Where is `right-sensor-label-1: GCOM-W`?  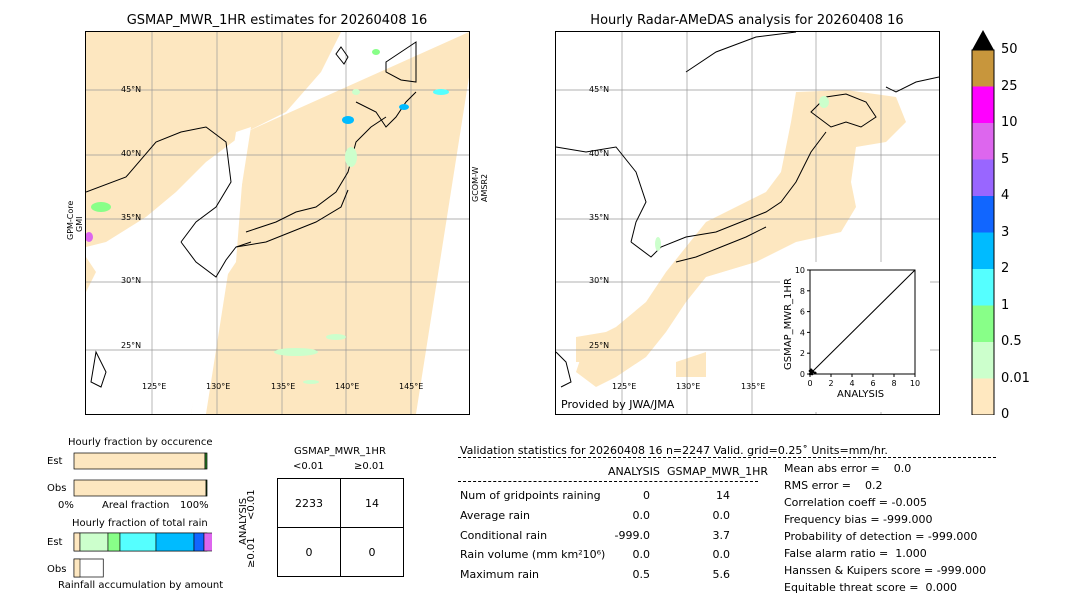
right-sensor-label-1: GCOM-W is located at coordinates (475, 184).